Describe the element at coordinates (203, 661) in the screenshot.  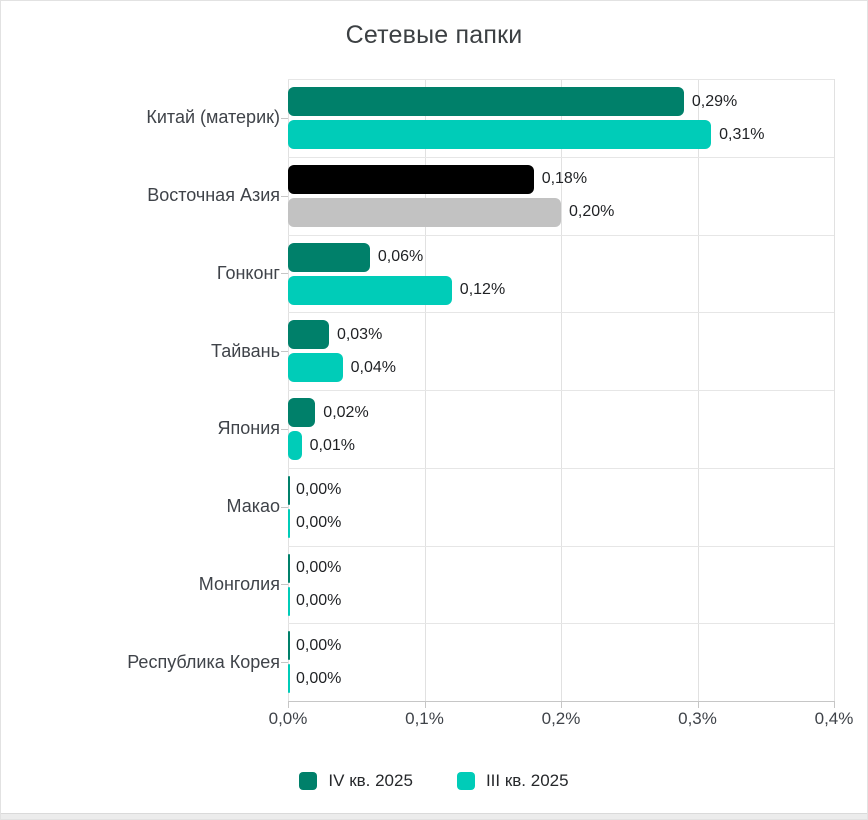
I see `category-label: Республика Корея` at that location.